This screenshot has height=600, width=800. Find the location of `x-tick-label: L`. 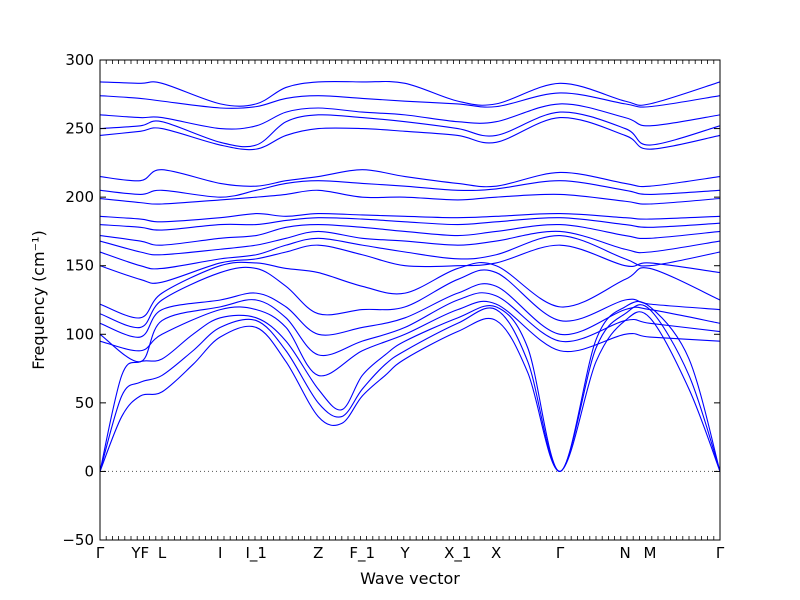

x-tick-label: L is located at coordinates (162, 553).